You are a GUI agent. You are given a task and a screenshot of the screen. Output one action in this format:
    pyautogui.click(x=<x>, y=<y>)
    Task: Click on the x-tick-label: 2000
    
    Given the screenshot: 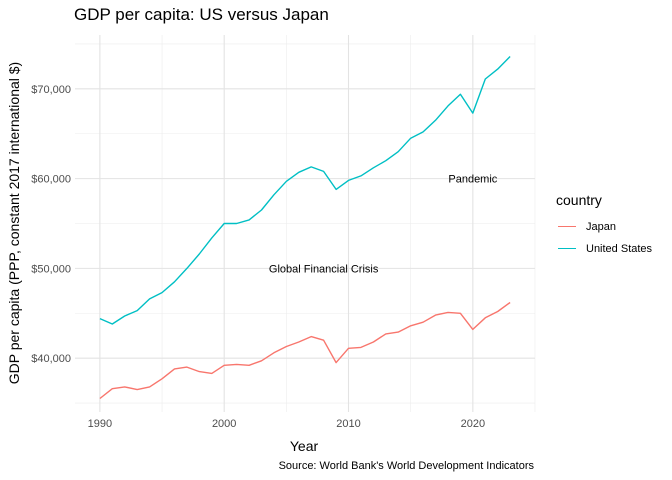 What is the action you would take?
    pyautogui.click(x=224, y=424)
    